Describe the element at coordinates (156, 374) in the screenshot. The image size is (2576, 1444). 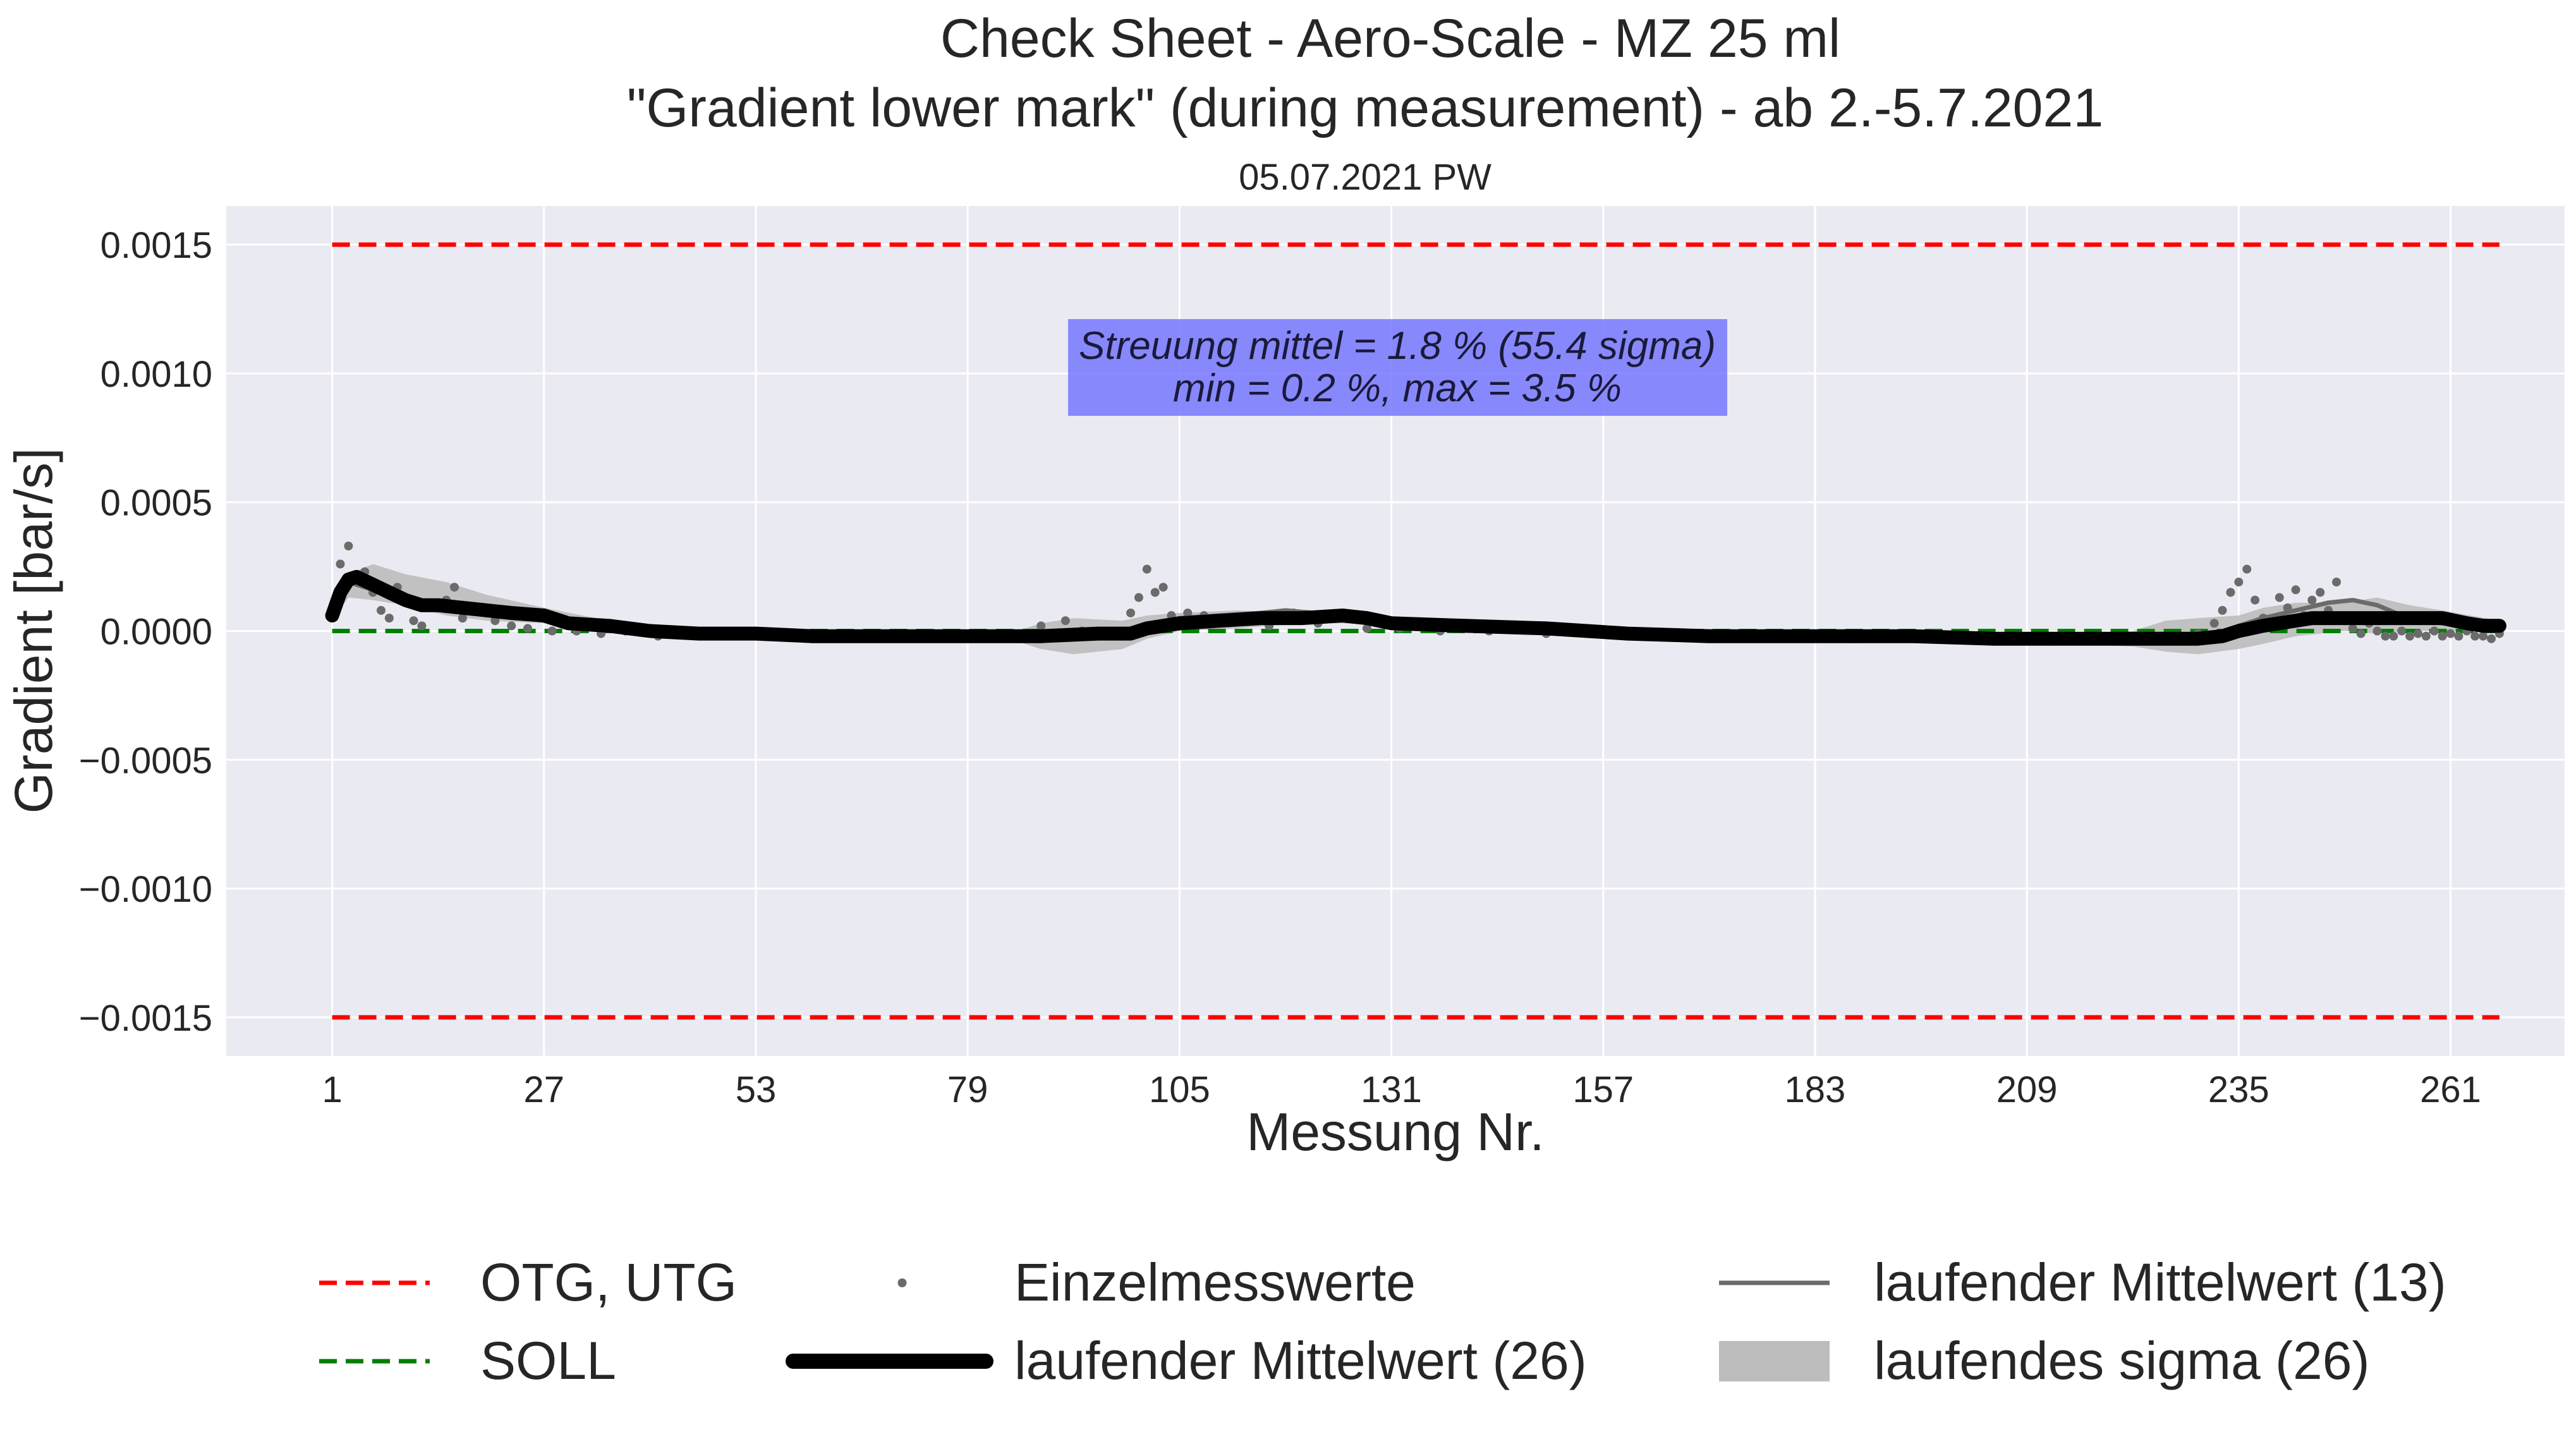
I see `y-tick-label: 0.0010` at that location.